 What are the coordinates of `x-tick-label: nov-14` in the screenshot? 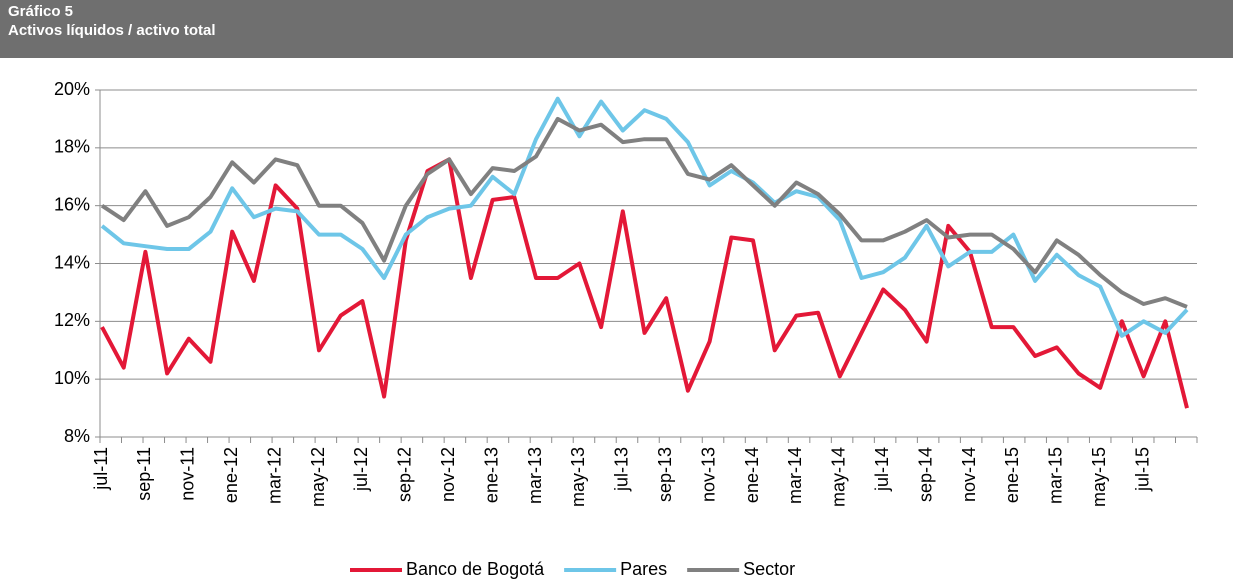 It's located at (969, 474).